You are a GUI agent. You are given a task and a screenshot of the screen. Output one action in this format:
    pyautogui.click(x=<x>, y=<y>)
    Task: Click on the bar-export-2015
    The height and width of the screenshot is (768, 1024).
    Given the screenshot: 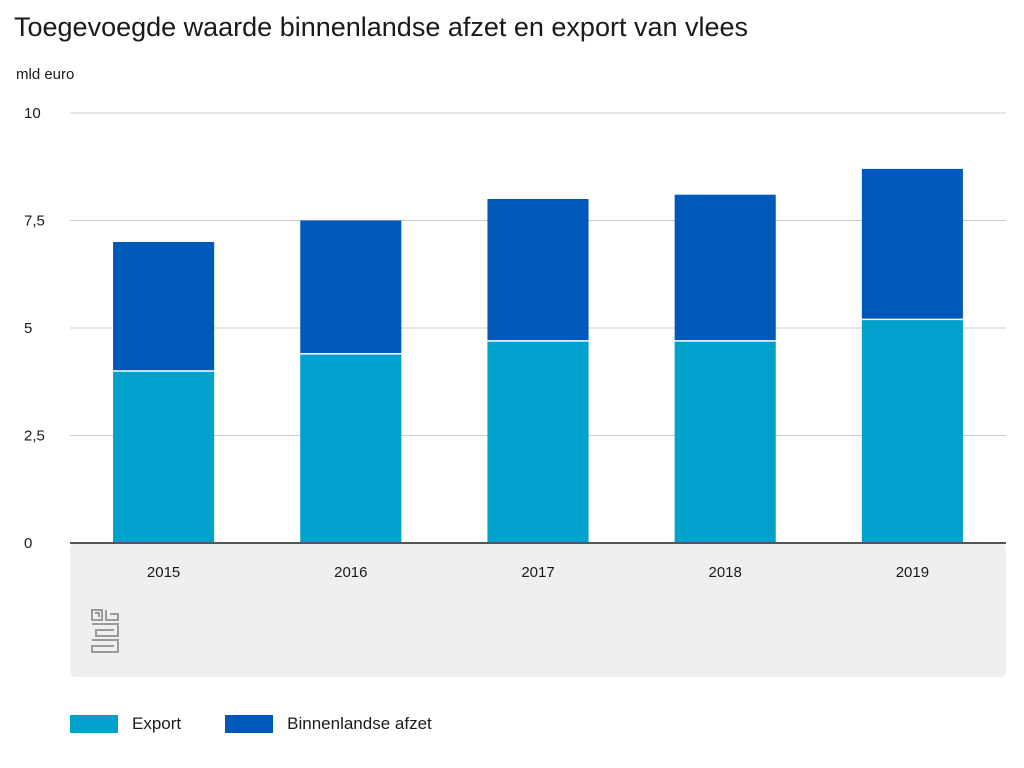 What is the action you would take?
    pyautogui.click(x=164, y=457)
    